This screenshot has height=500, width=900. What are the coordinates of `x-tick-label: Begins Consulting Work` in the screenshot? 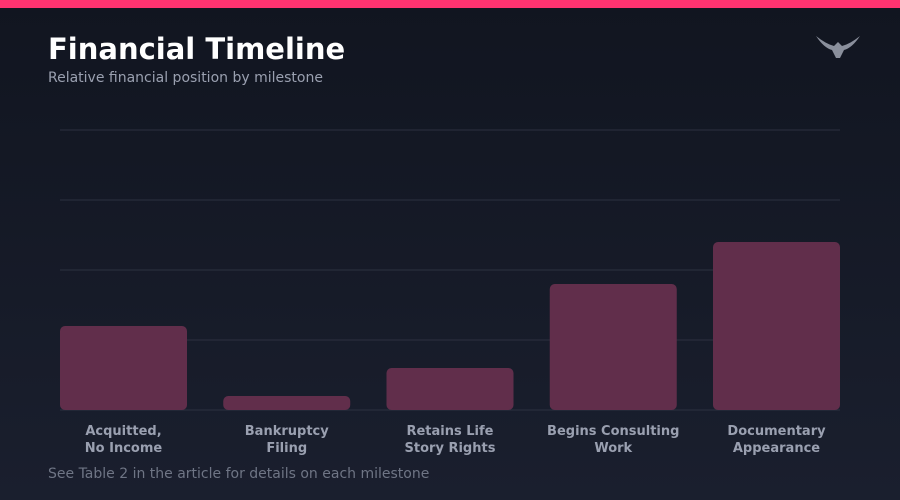 It's located at (613, 440).